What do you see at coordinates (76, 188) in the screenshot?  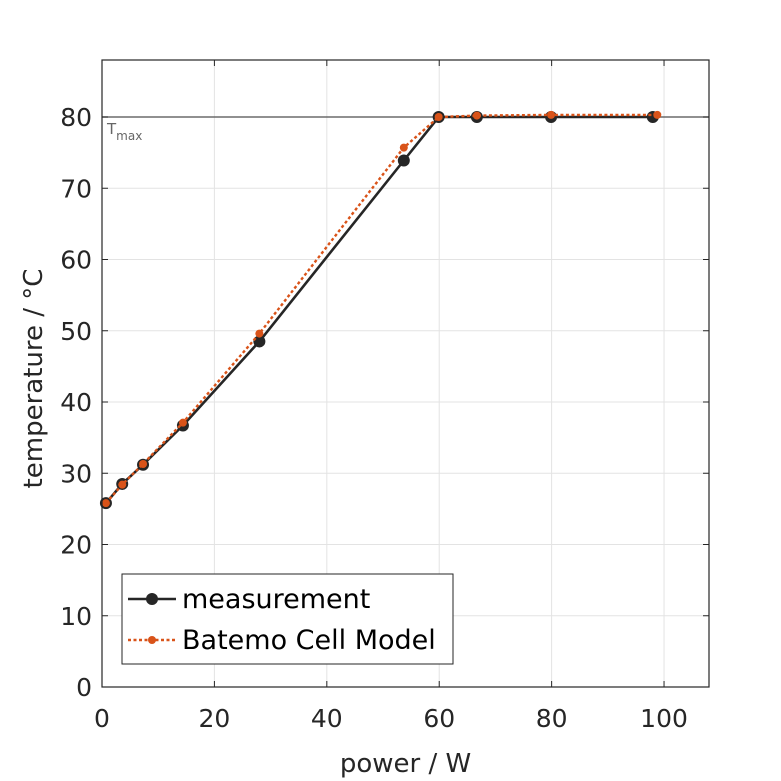 I see `y-tick-label: 70` at bounding box center [76, 188].